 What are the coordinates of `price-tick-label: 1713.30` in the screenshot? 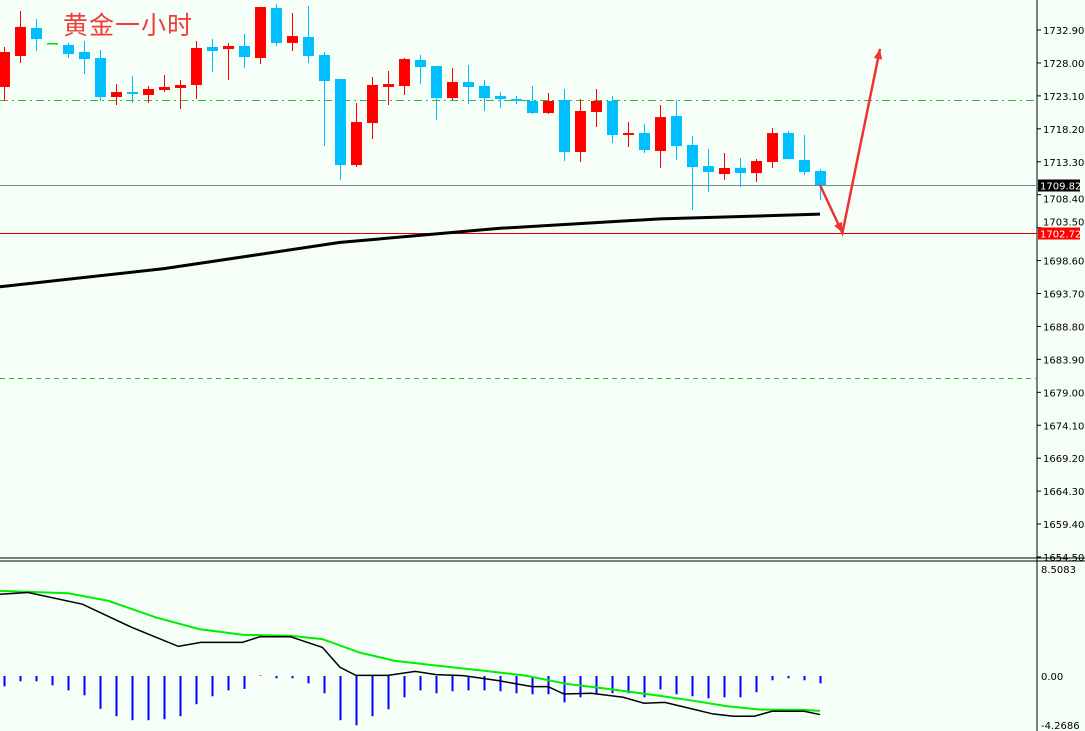 It's located at (1063, 163).